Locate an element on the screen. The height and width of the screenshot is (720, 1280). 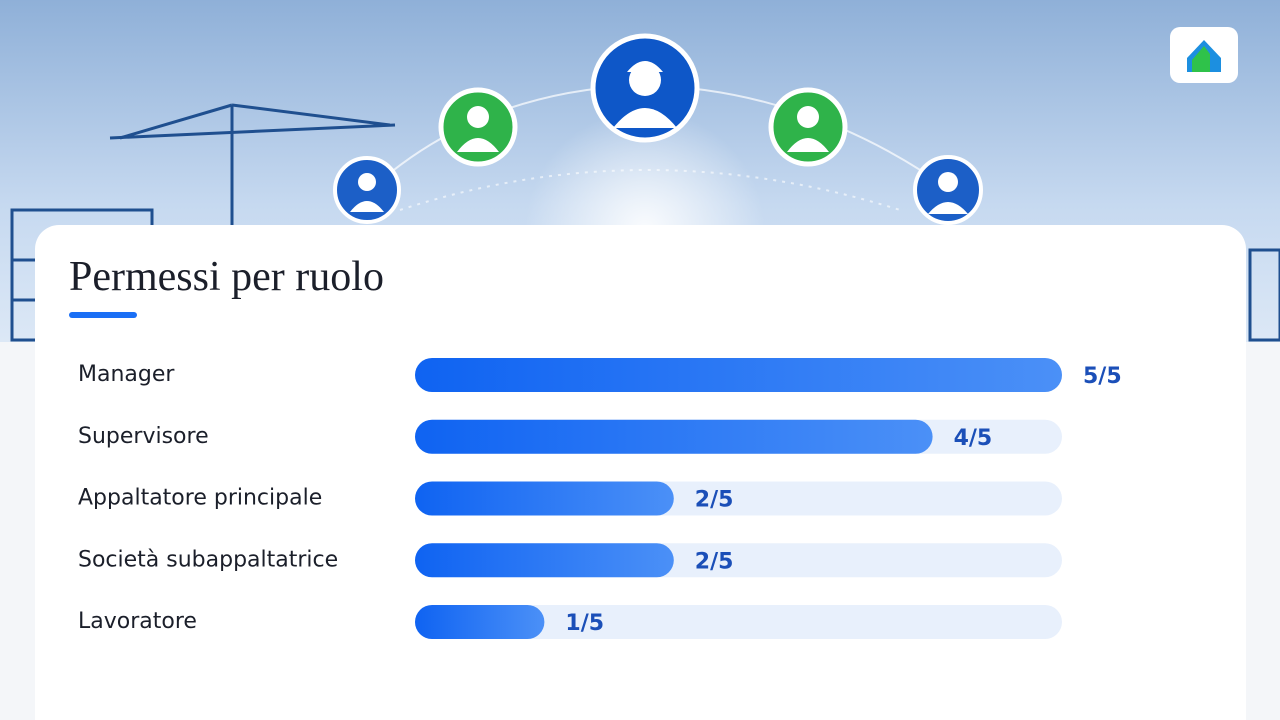
category-label: Supervisore is located at coordinates (143, 436).